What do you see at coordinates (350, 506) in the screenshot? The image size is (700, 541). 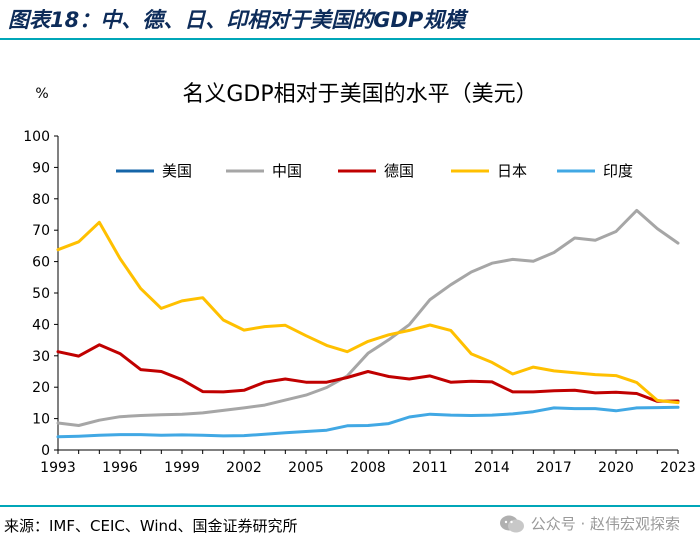 I see `bottom-divider` at bounding box center [350, 506].